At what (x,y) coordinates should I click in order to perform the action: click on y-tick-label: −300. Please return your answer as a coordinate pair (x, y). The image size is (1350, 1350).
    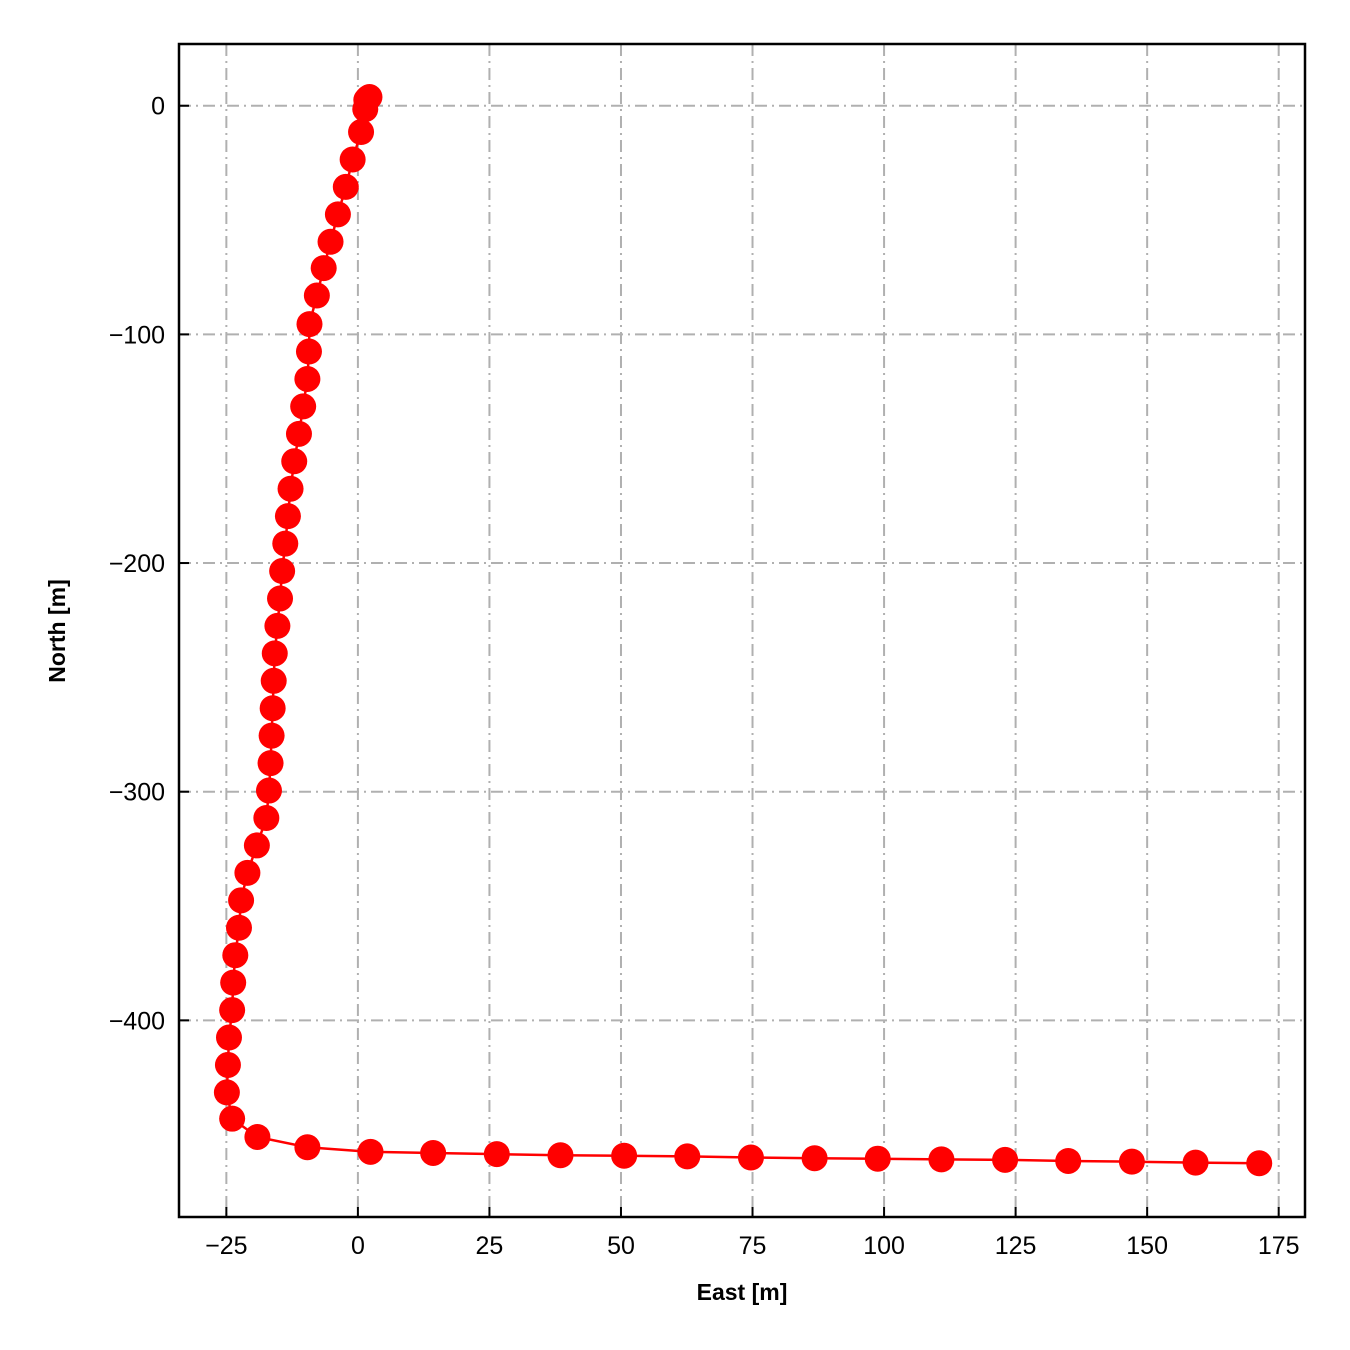
    Looking at the image, I should click on (137, 793).